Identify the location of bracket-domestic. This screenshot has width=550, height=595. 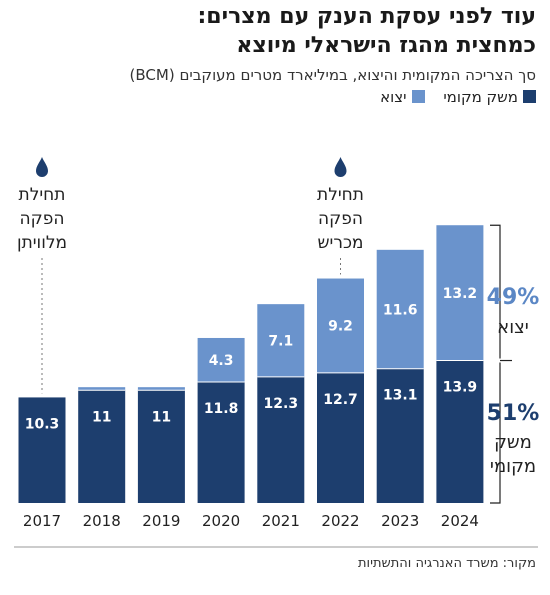
(495, 433).